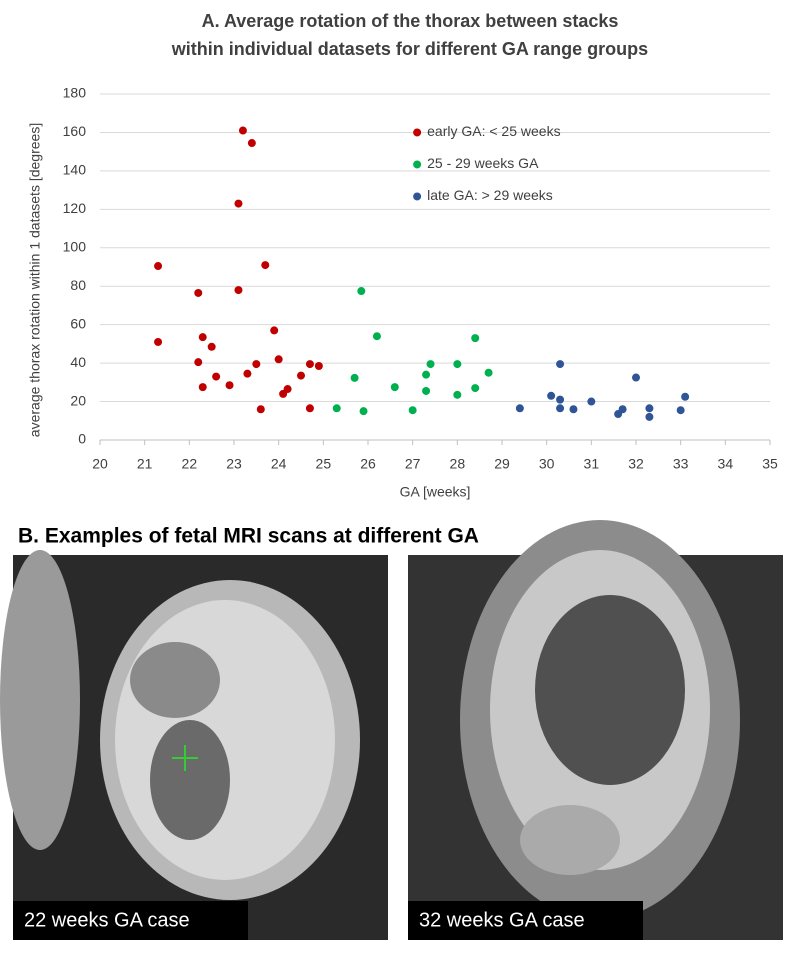 The height and width of the screenshot is (958, 800). I want to click on legend-label: late GA: > 29 weeks, so click(490, 195).